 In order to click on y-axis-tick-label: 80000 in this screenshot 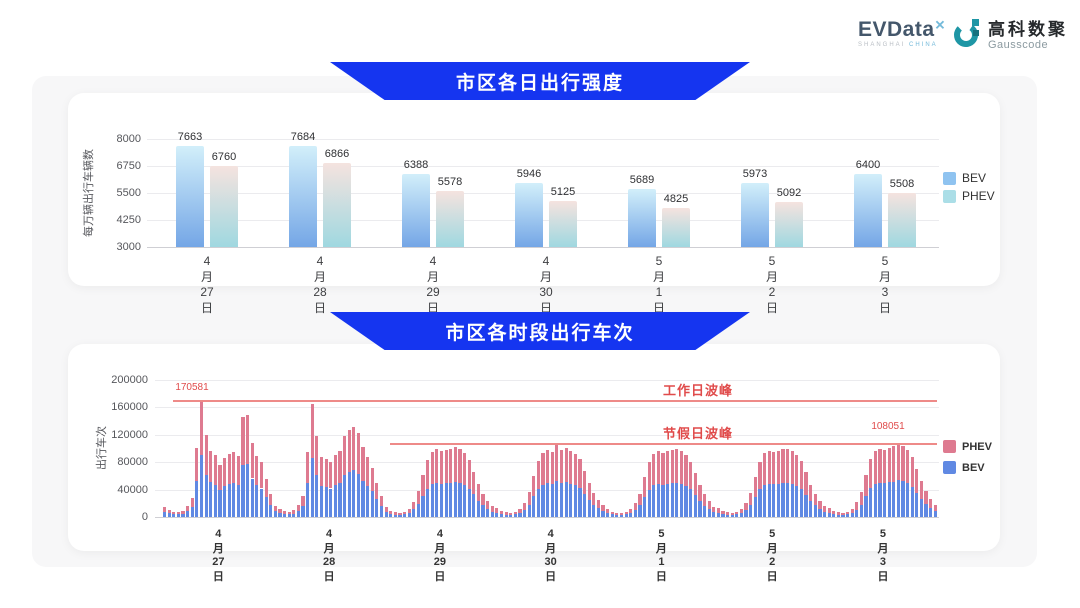, I will do `click(132, 462)`.